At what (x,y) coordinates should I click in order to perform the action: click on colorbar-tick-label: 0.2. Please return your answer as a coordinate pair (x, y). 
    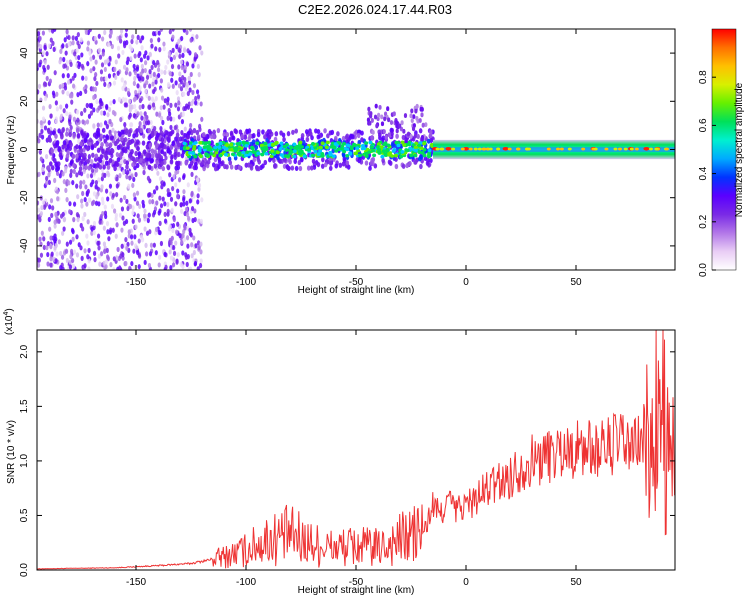
    Looking at the image, I should click on (703, 221).